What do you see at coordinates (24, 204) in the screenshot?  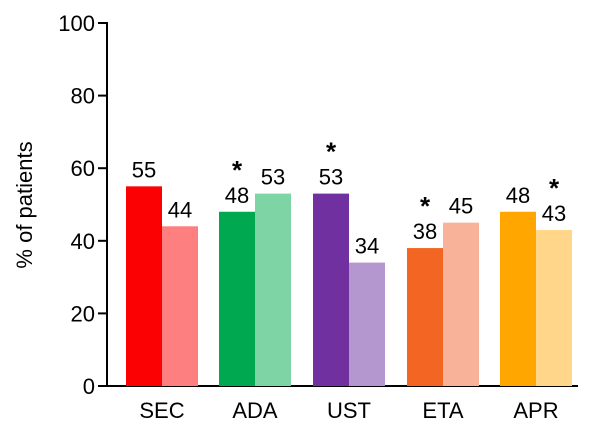 I see `y-axis-title: % of patients` at bounding box center [24, 204].